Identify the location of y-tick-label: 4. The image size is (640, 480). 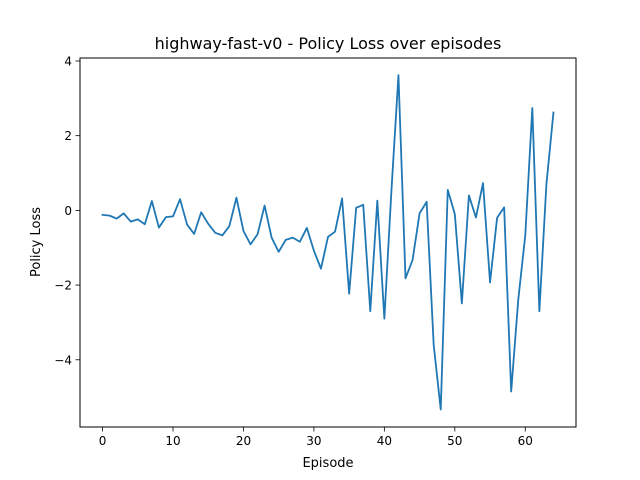
(68, 61).